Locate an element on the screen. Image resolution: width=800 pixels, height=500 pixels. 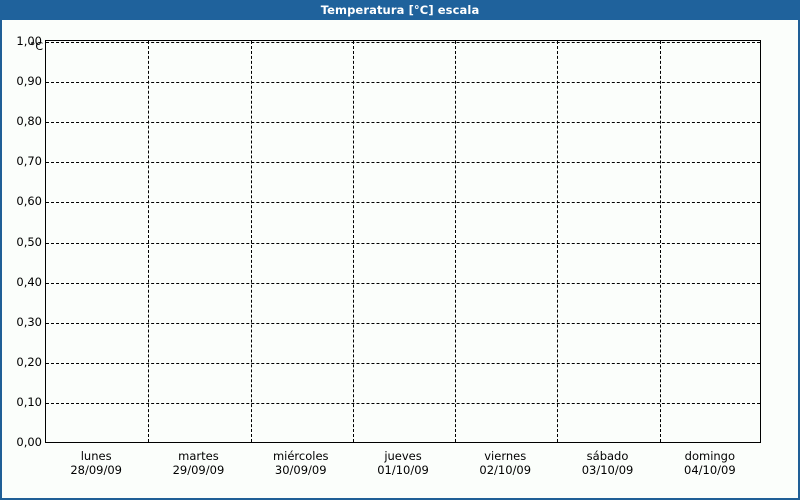
y-axis-tick-label: 1,00 is located at coordinates (29, 41).